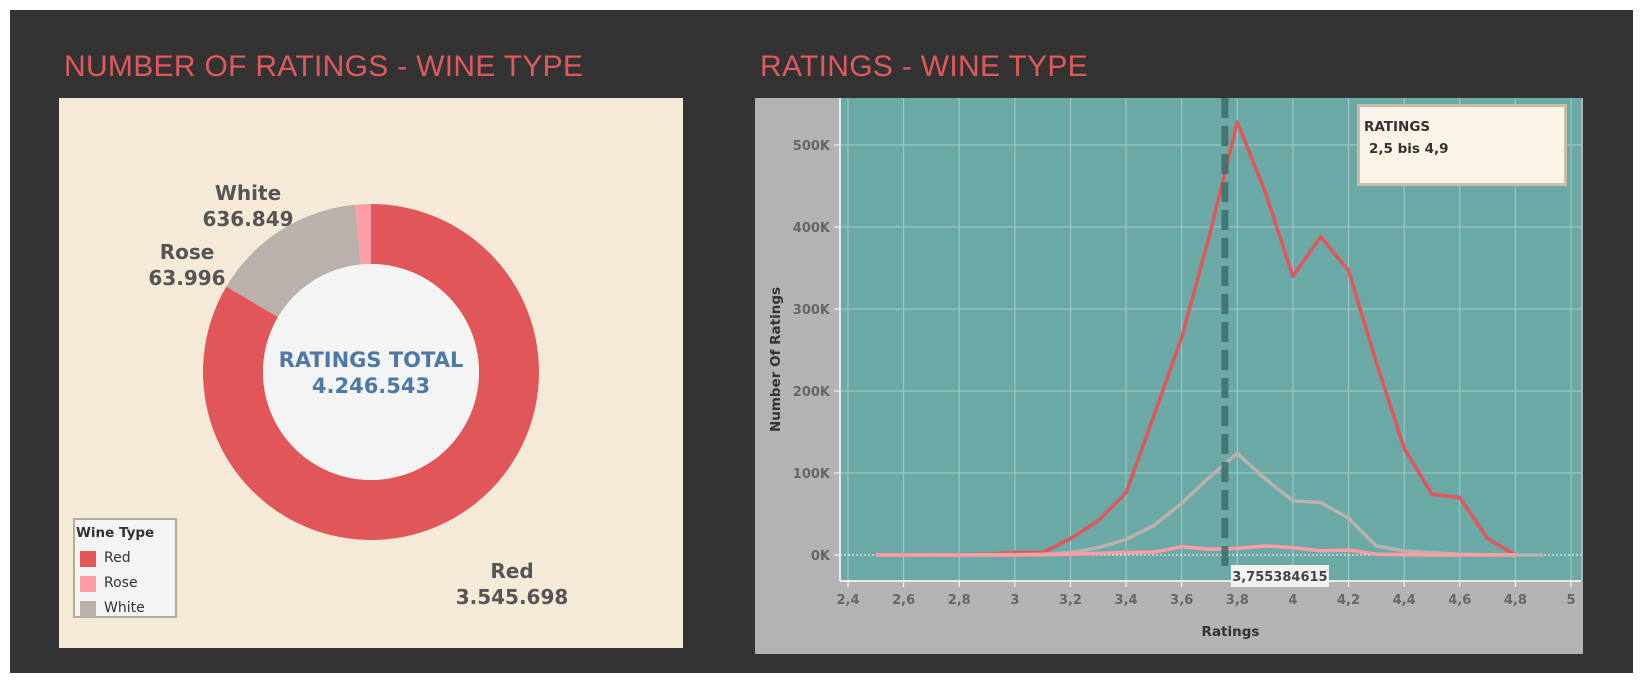 Image resolution: width=1640 pixels, height=683 pixels. Describe the element at coordinates (1462, 145) in the screenshot. I see `ratings-filter-box: RATINGS 2,5 bis 4,9` at that location.